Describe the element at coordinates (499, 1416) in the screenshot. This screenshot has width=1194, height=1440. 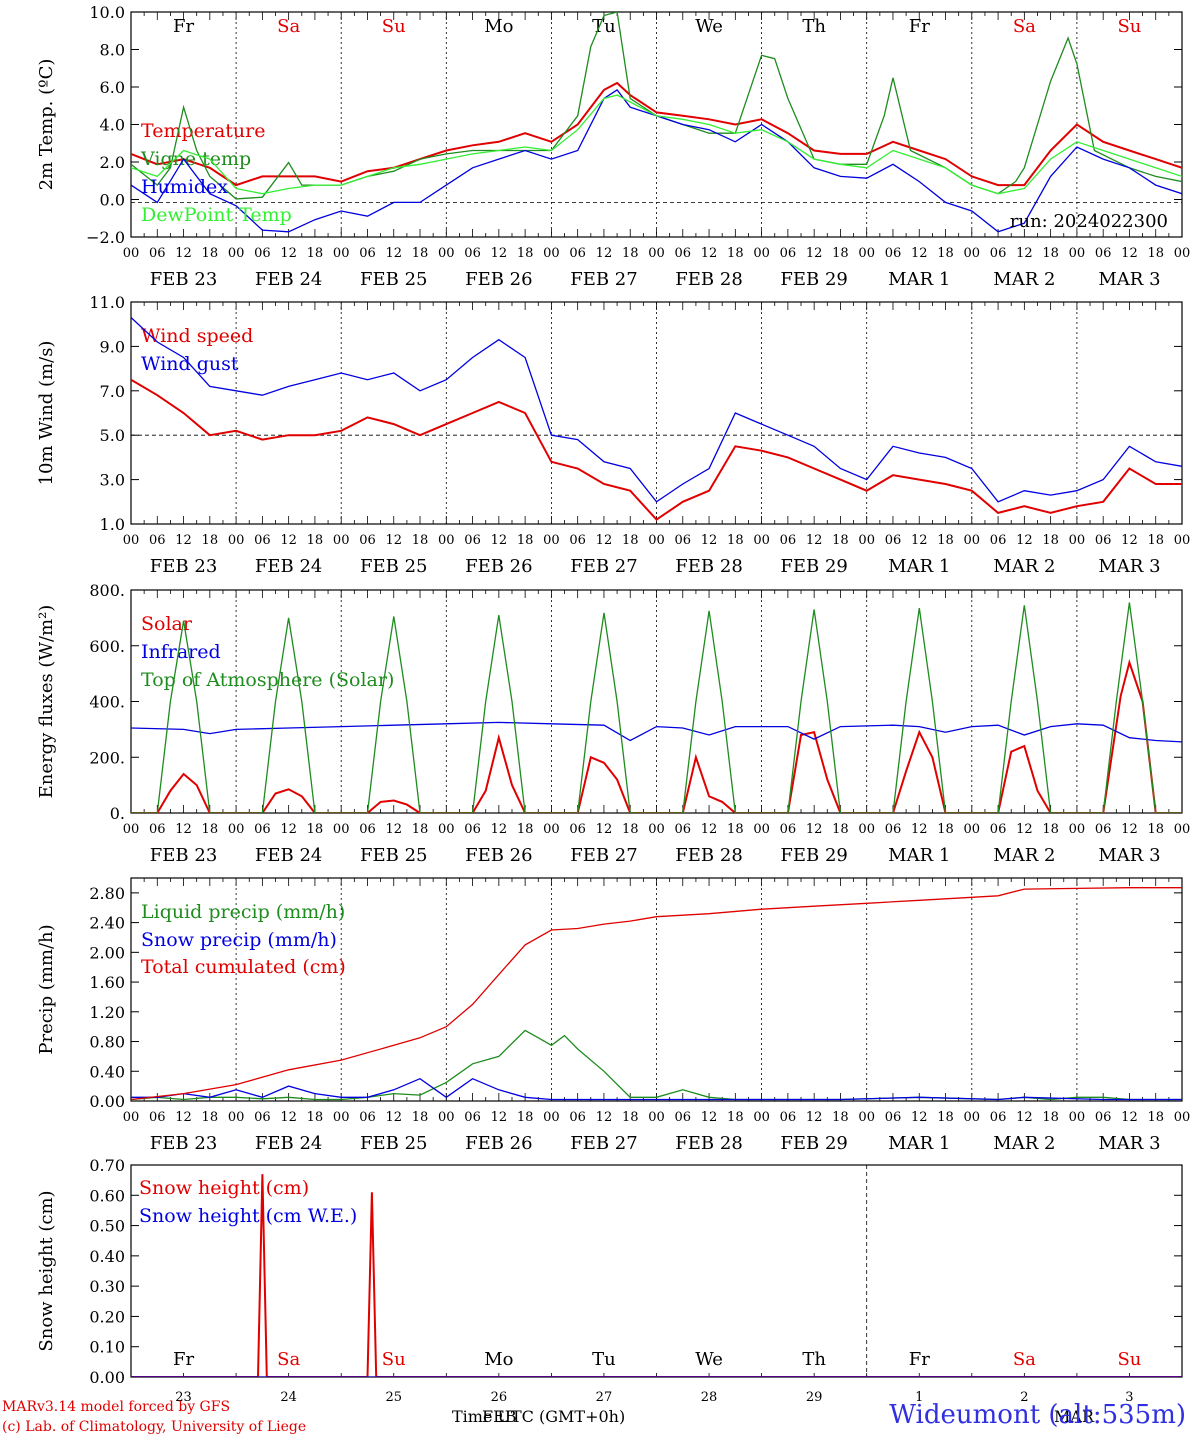
I see `feb-month-label: FEB` at that location.